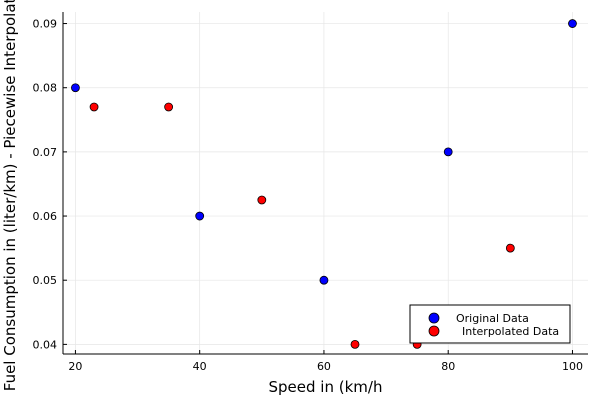 Image resolution: width=600 pixels, height=400 pixels. I want to click on y-tick-label: 0.08, so click(45, 88).